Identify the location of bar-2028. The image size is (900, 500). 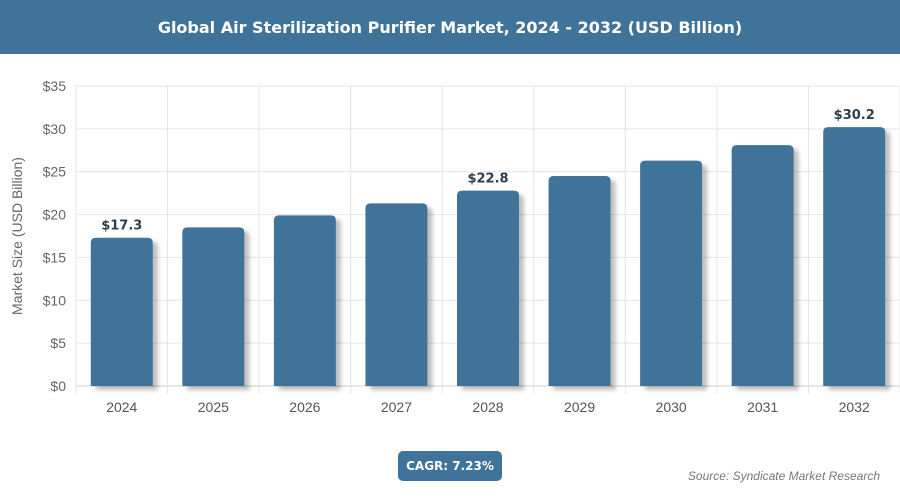
(488, 288).